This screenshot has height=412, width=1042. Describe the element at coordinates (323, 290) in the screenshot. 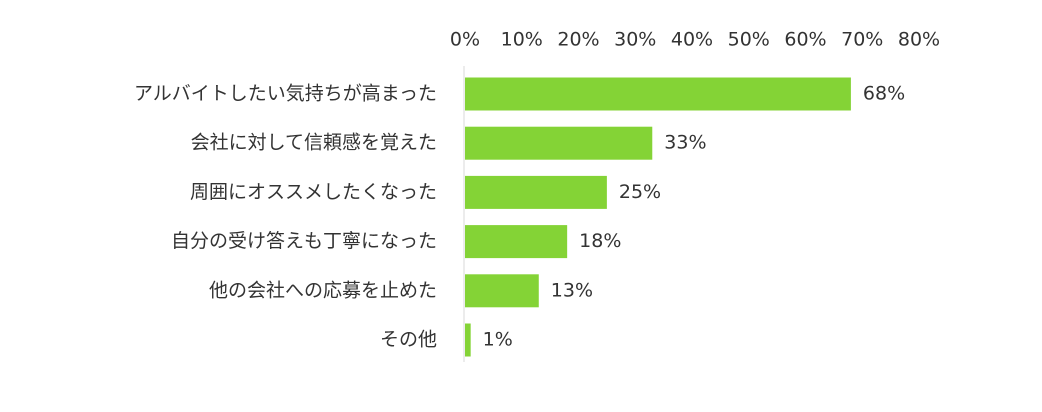

I see `category-label: 他の会社への応募を止めた` at that location.